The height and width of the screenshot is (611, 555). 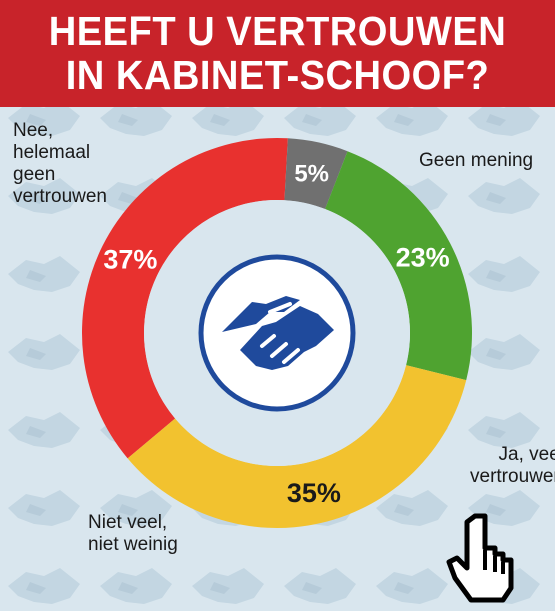 I want to click on donut-slice-geen-mening, so click(x=316, y=174).